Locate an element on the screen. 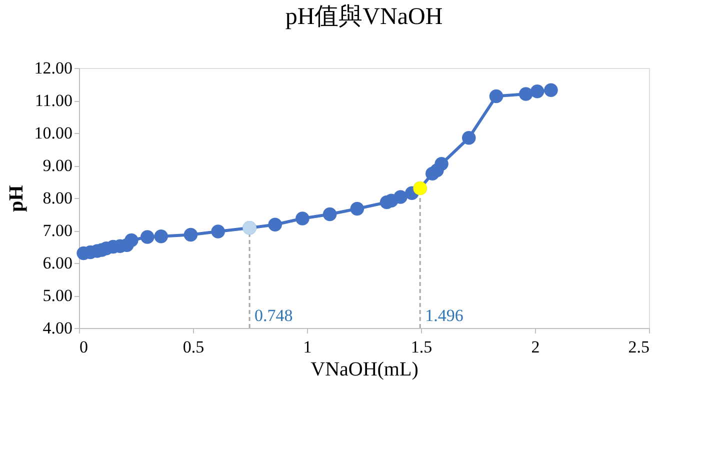  x-axis-title: VNaOH(mL) is located at coordinates (364, 369).